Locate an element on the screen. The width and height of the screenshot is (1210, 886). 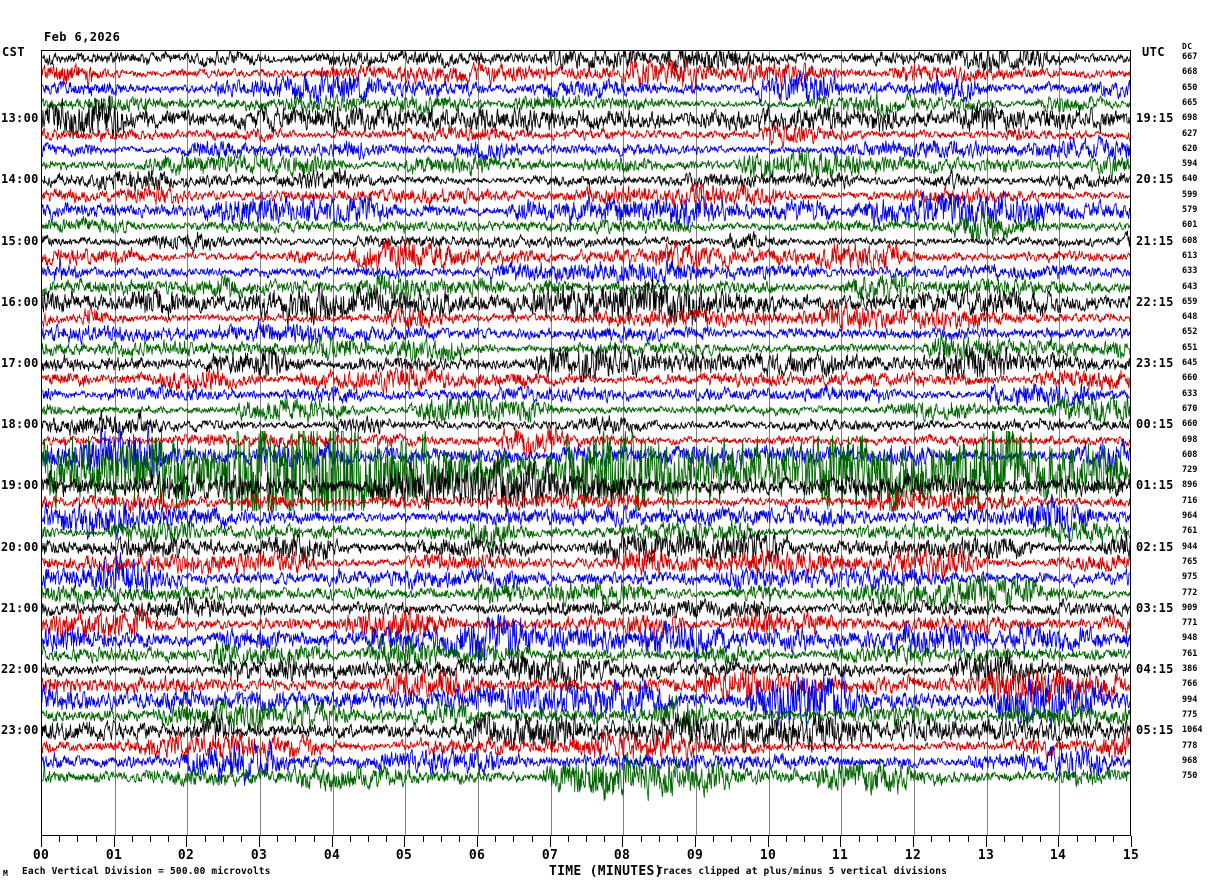
dc-value-03: 665 is located at coordinates (1190, 102).